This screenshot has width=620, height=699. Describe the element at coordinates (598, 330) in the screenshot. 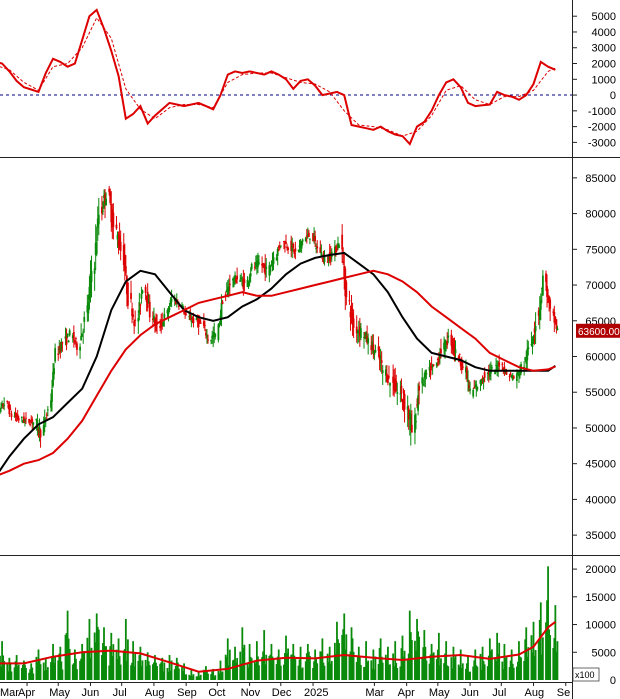

I see `last-price-badge` at that location.